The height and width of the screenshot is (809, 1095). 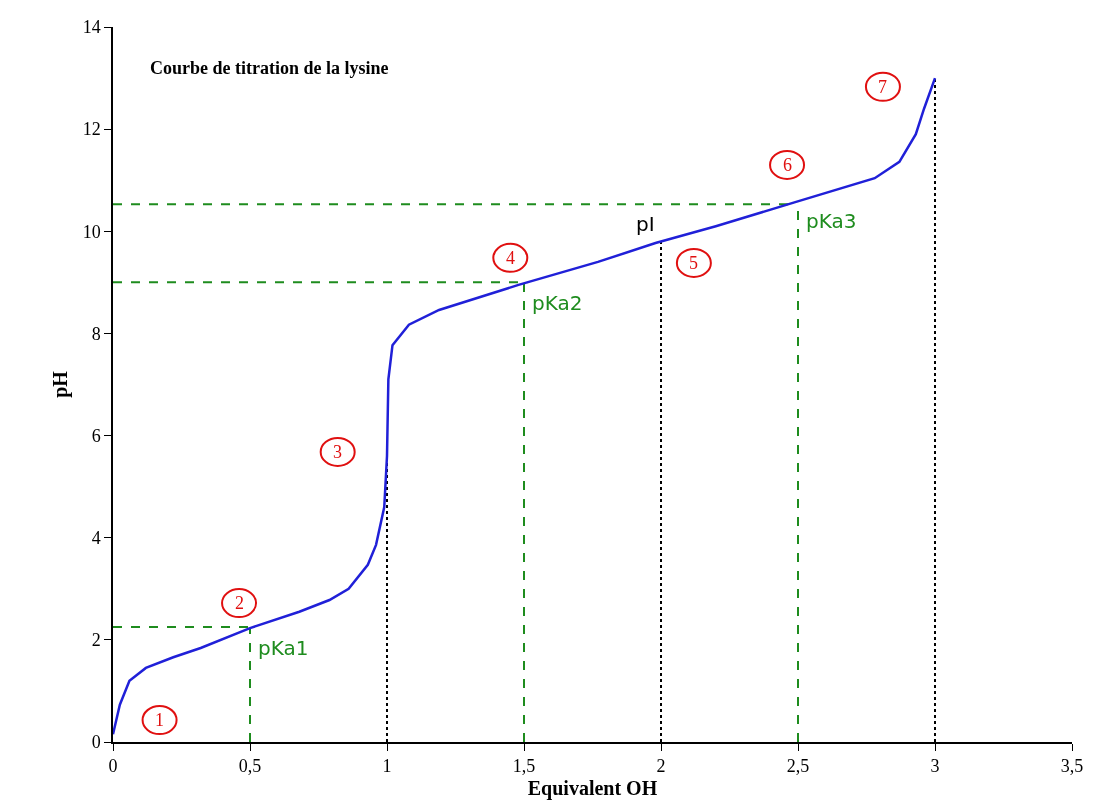 I want to click on y-tick-label: 14, so click(x=91, y=27).